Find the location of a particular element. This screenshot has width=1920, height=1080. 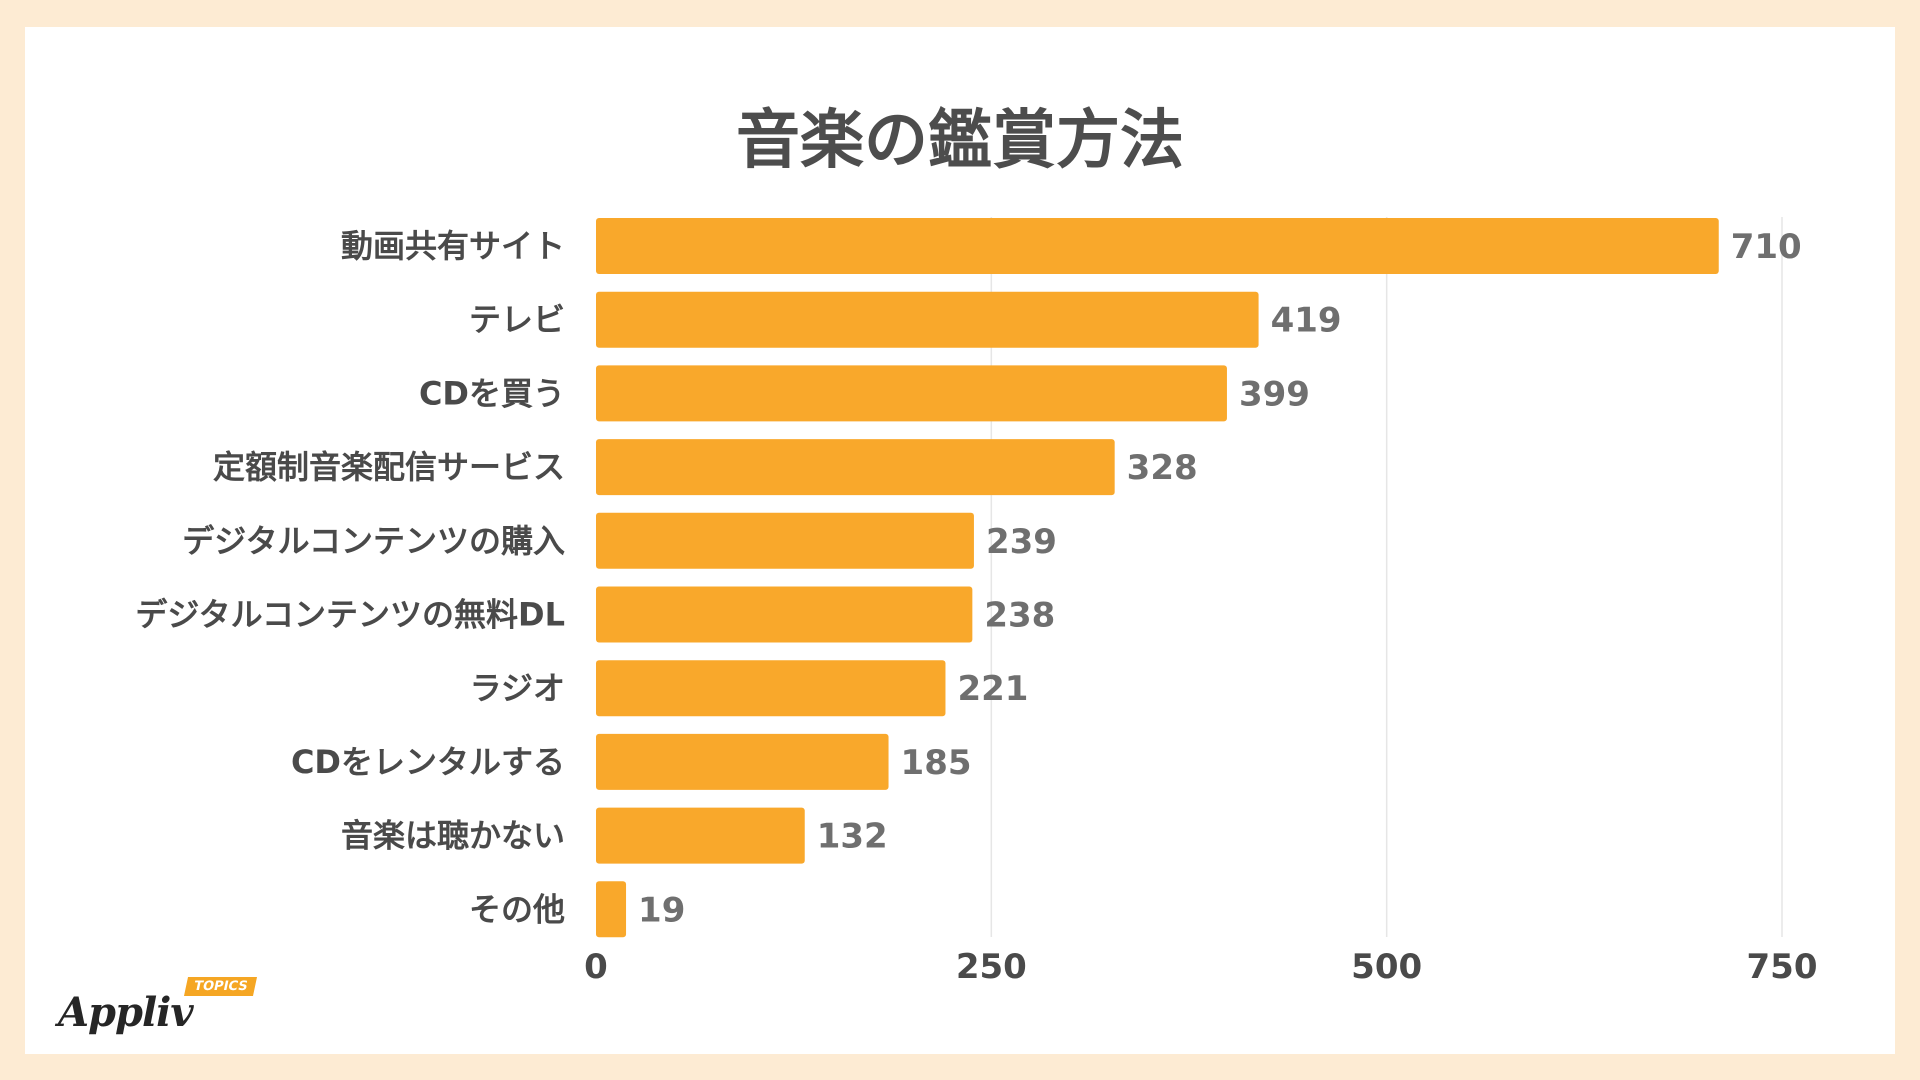

value-label: 419 is located at coordinates (1306, 321).